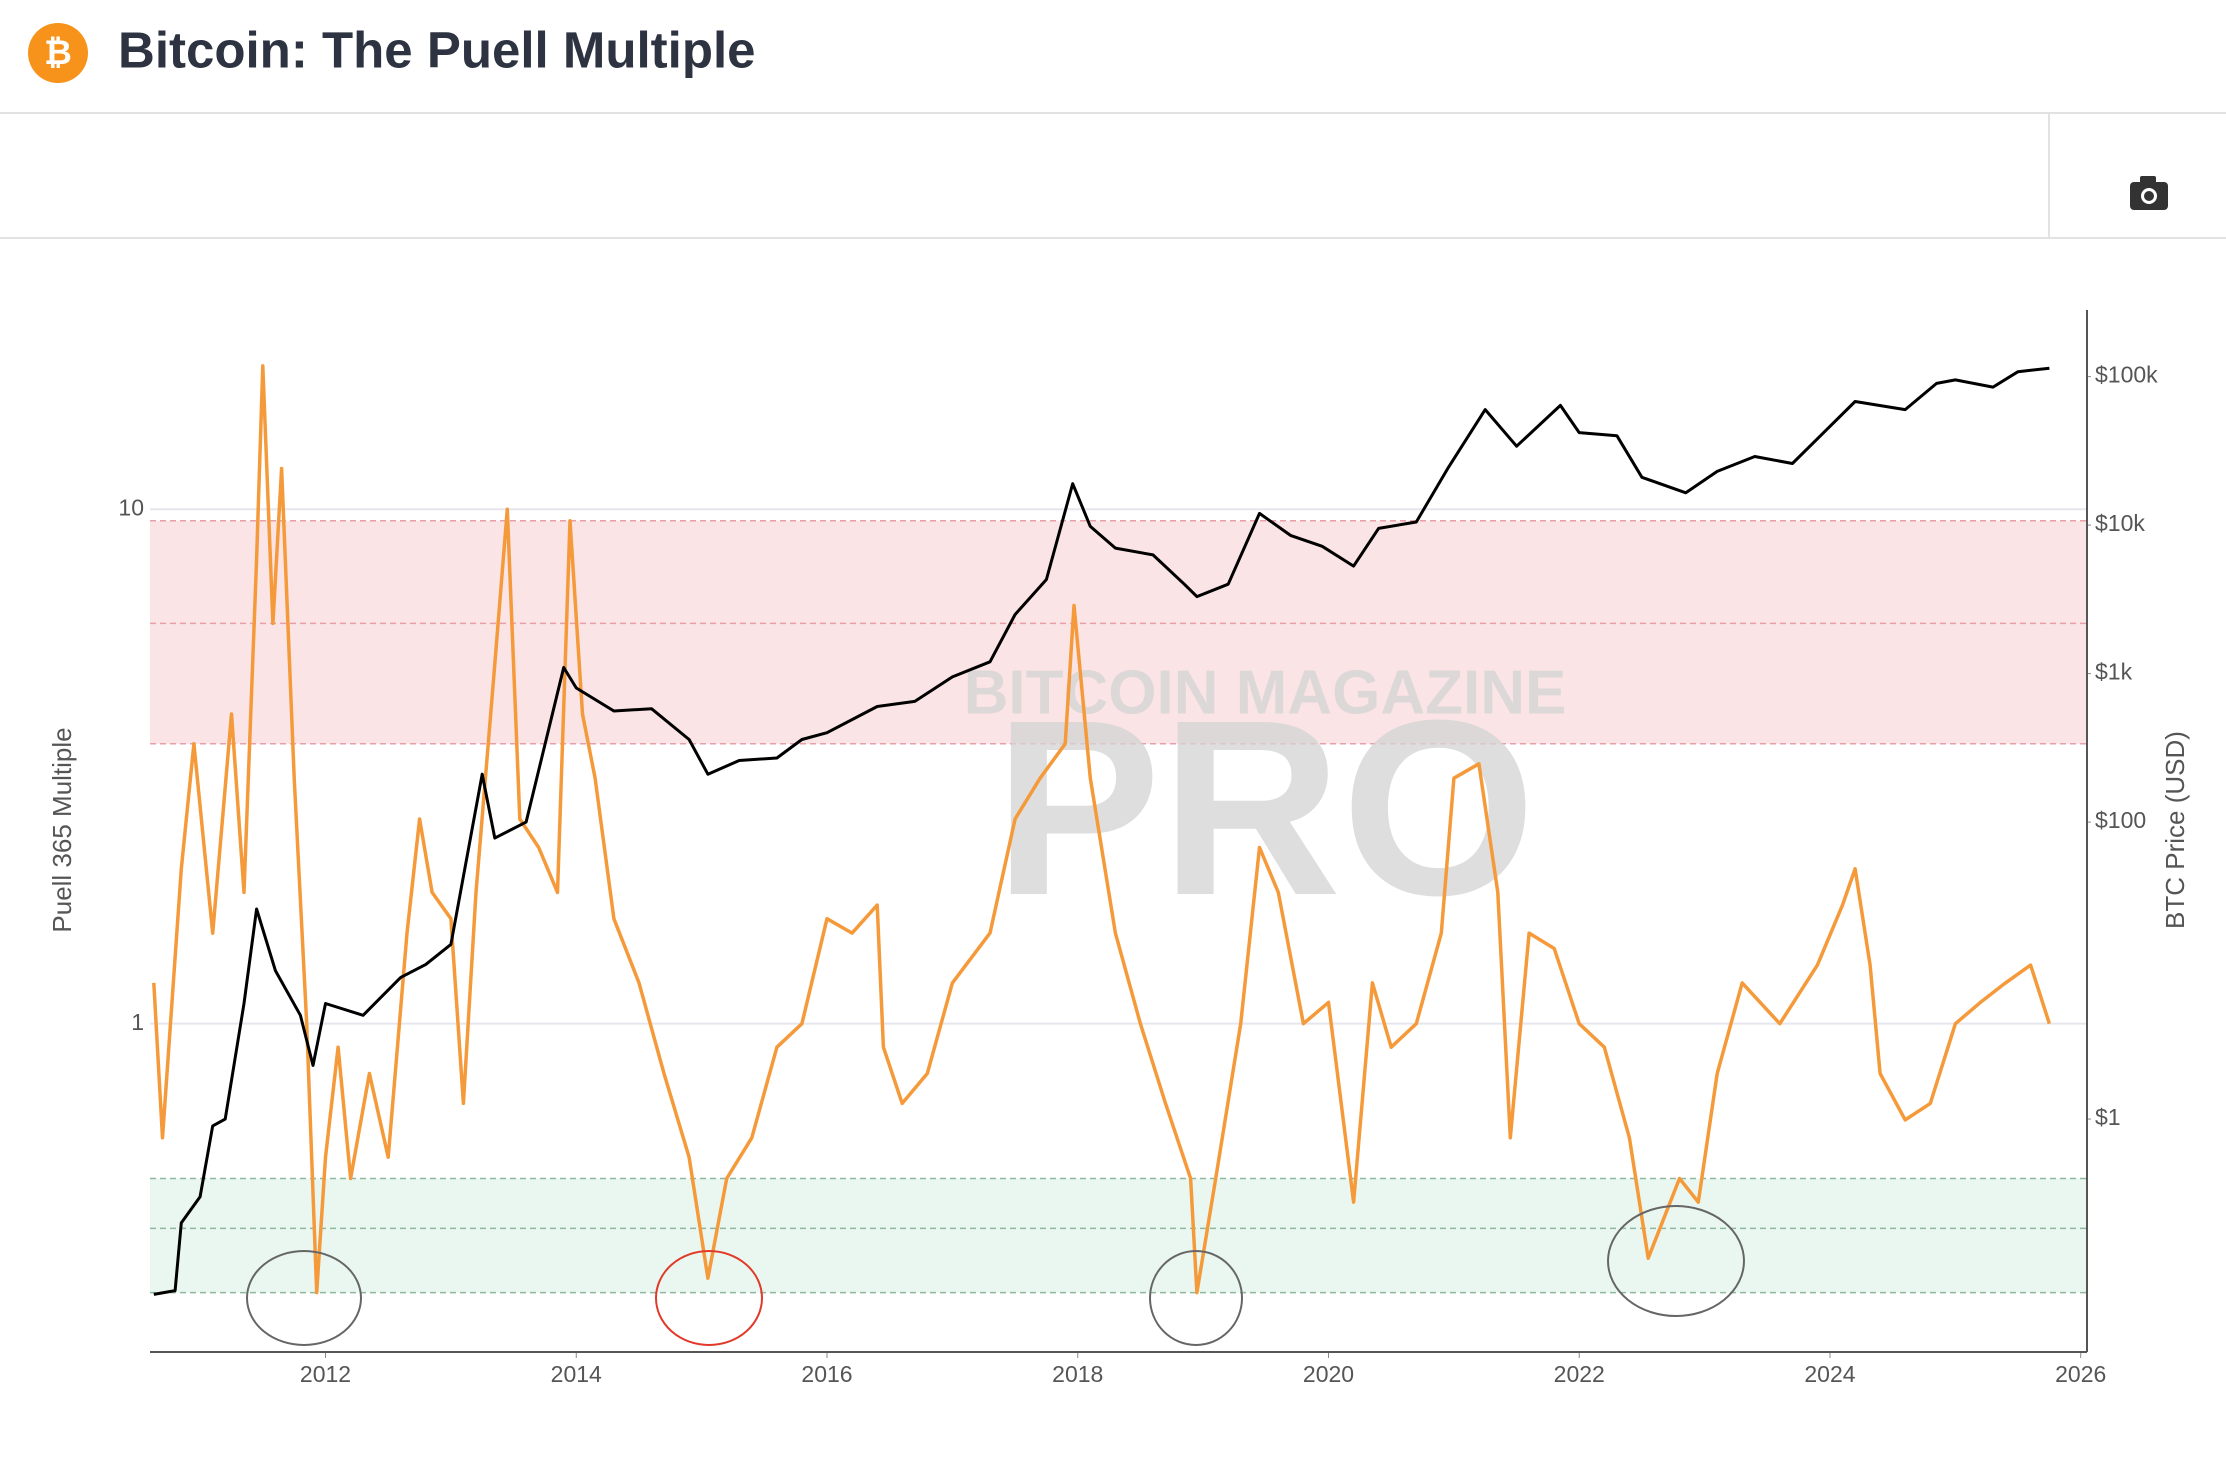 This screenshot has width=2226, height=1472. Describe the element at coordinates (2080, 1374) in the screenshot. I see `x-tick-label: 2026` at that location.